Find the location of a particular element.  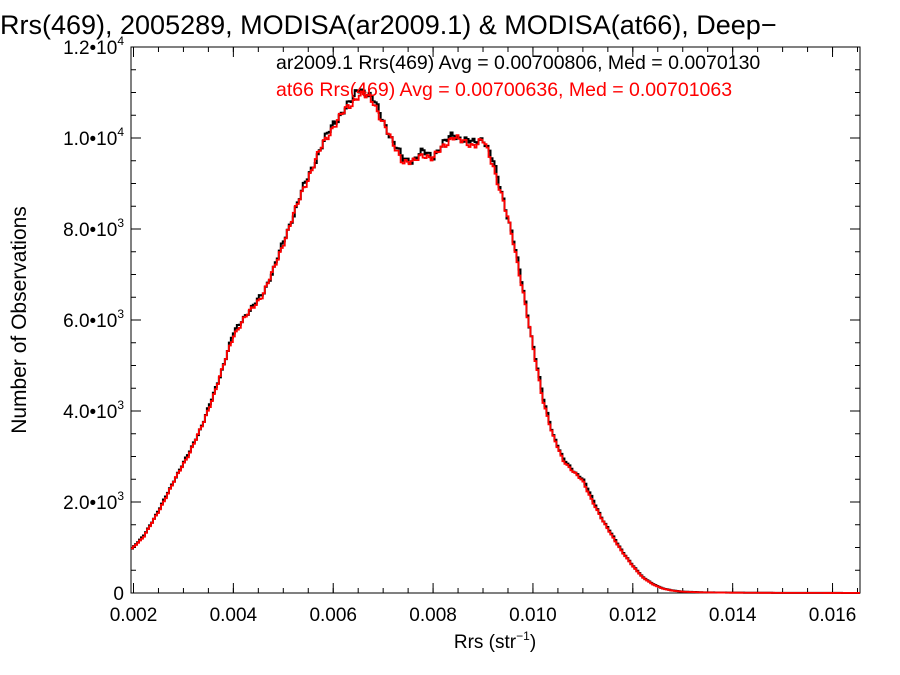

y-axis-label: Number of Observations is located at coordinates (19, 320).